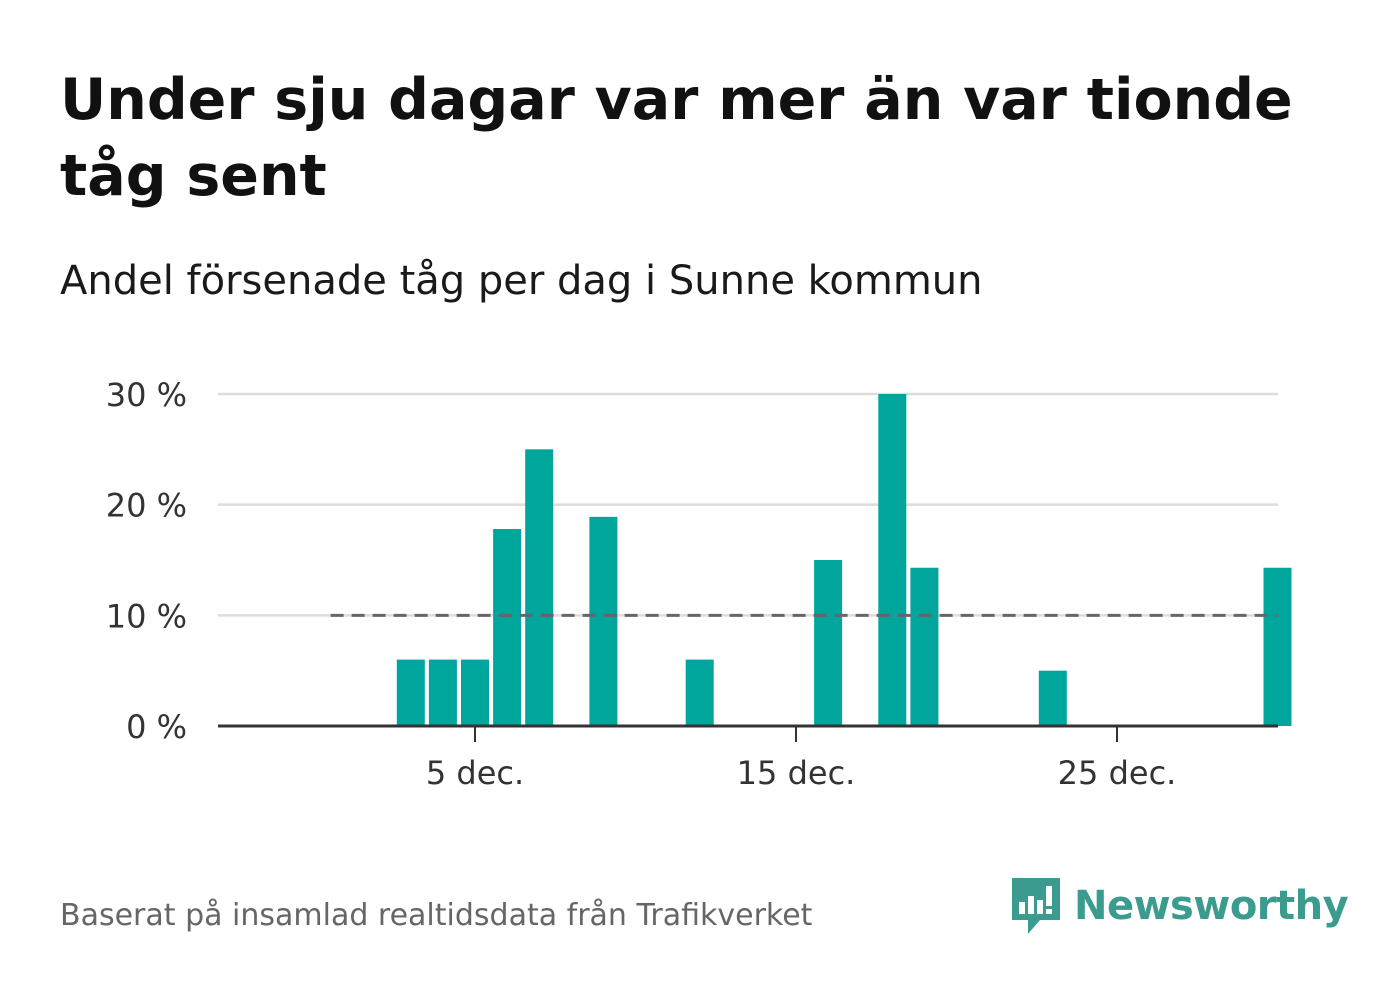  What do you see at coordinates (1211, 906) in the screenshot?
I see `logo-text: Newsworthy` at bounding box center [1211, 906].